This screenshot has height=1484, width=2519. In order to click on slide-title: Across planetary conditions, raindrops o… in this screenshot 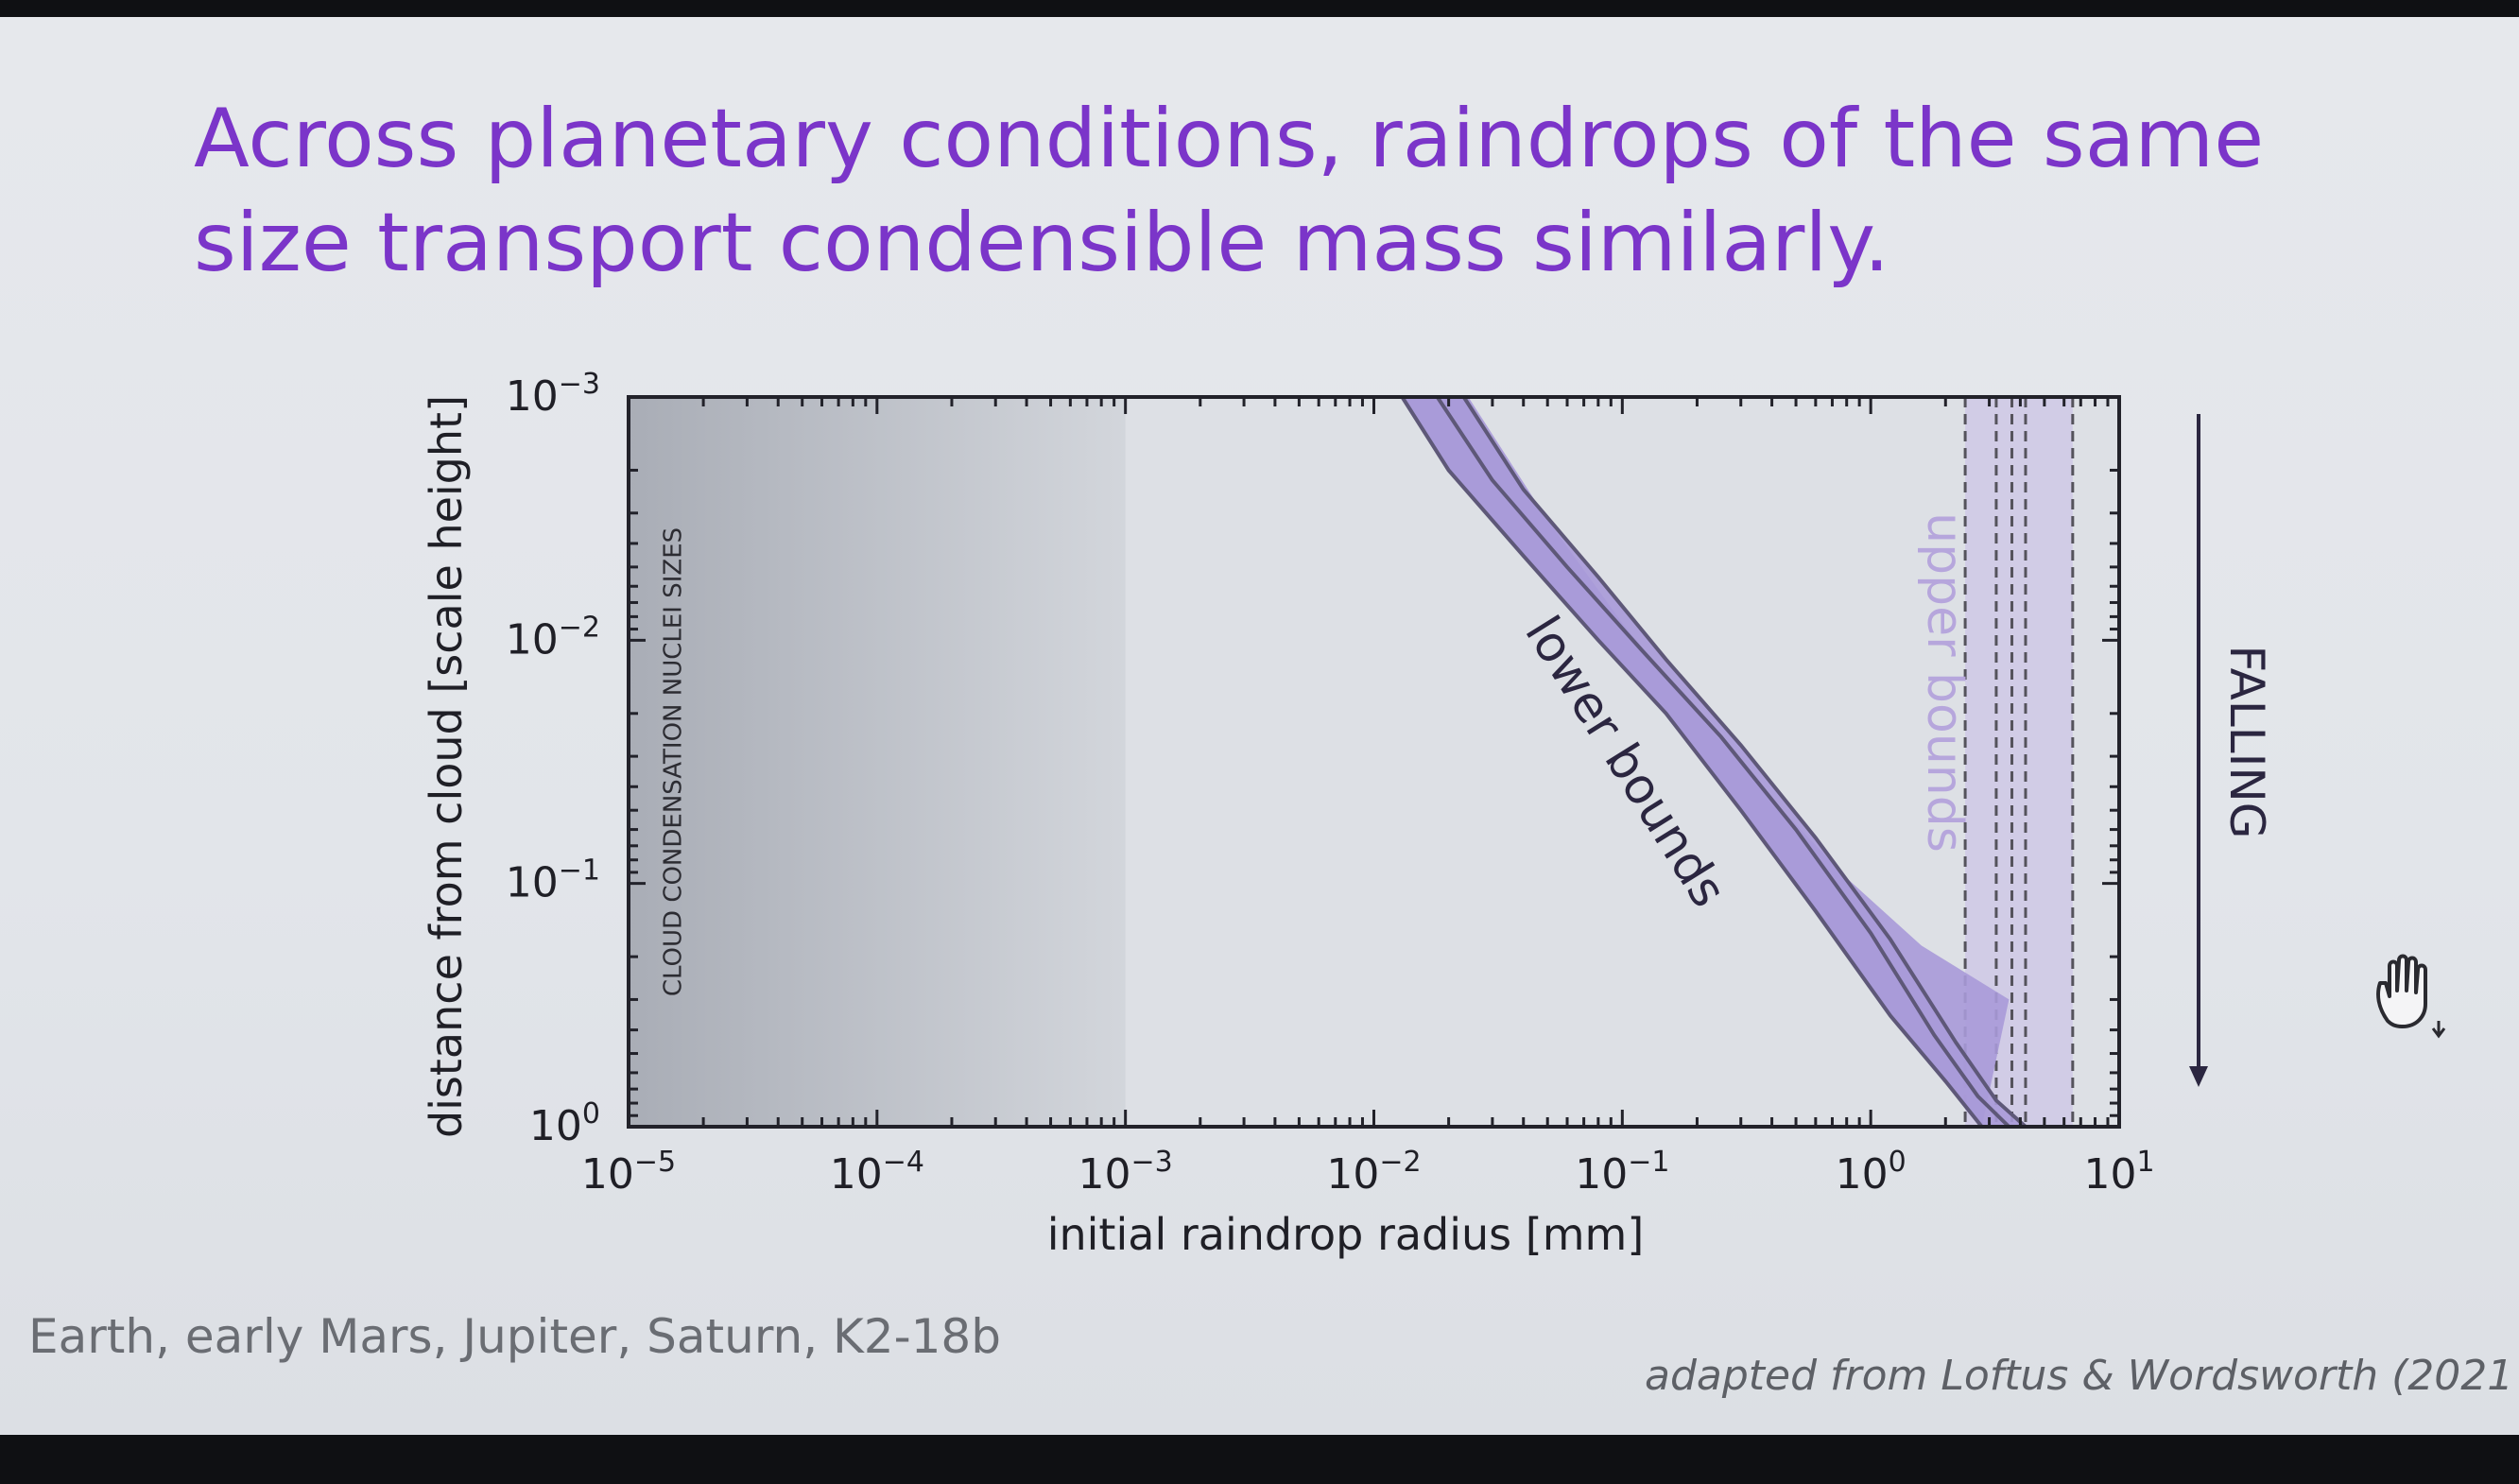, I will do `click(1281, 191)`.